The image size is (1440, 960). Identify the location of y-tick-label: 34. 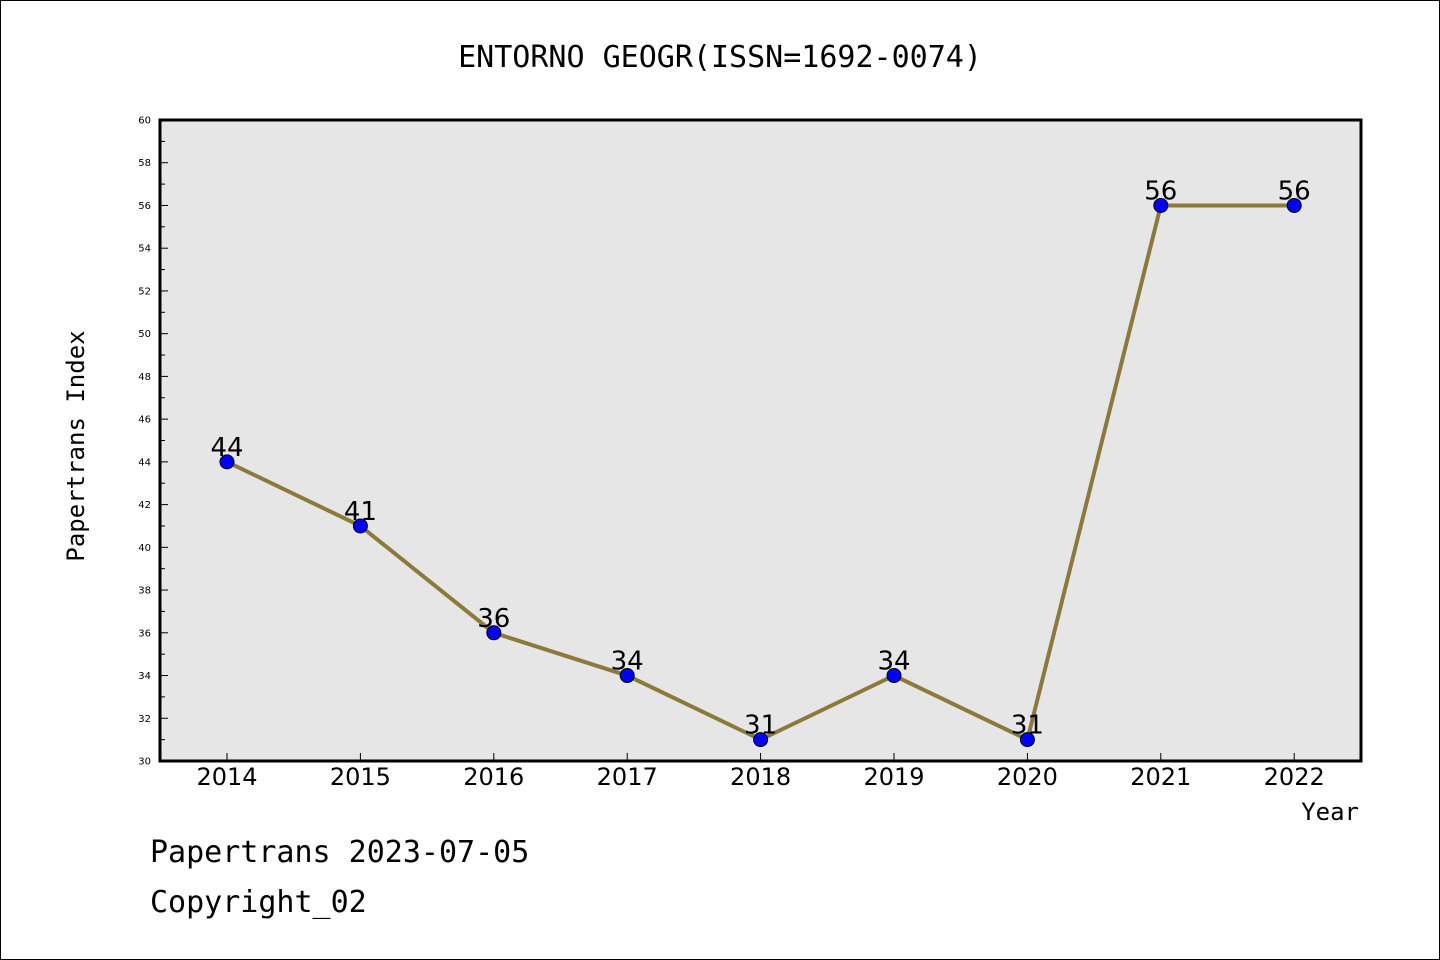
(144, 676).